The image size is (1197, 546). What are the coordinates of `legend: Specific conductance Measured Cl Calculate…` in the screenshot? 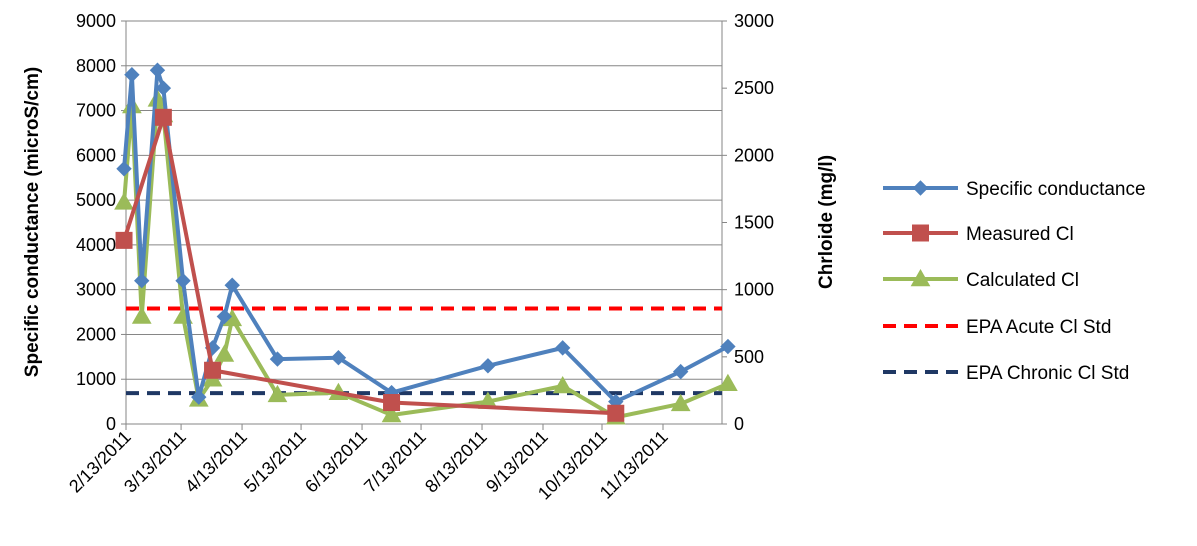 It's located at (1014, 281).